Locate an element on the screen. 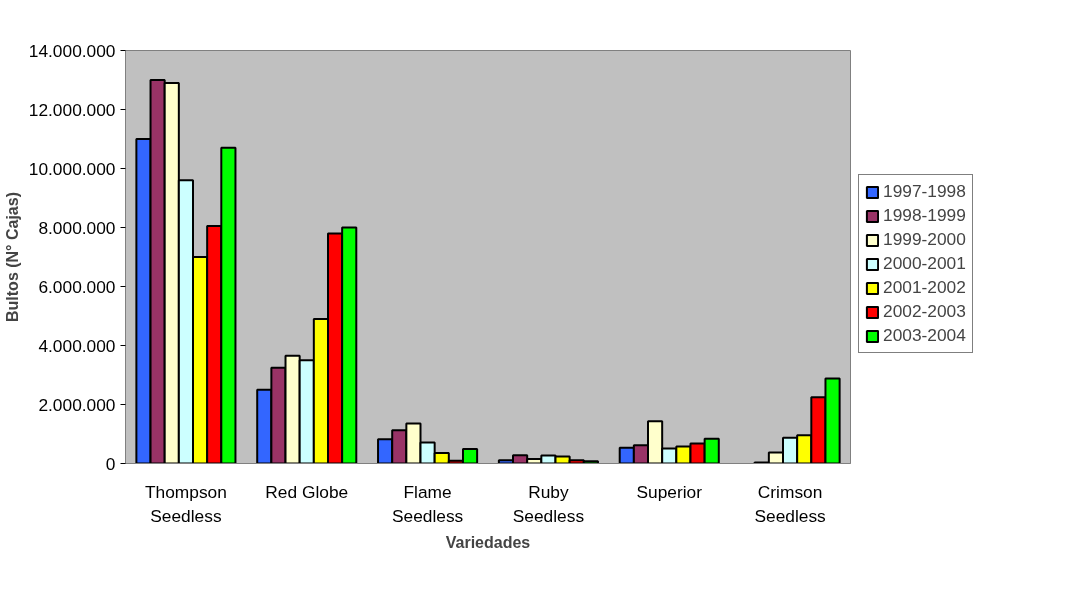 Image resolution: width=1080 pixels, height=595 pixels. y-tick-label: 10.000.000 is located at coordinates (72, 168).